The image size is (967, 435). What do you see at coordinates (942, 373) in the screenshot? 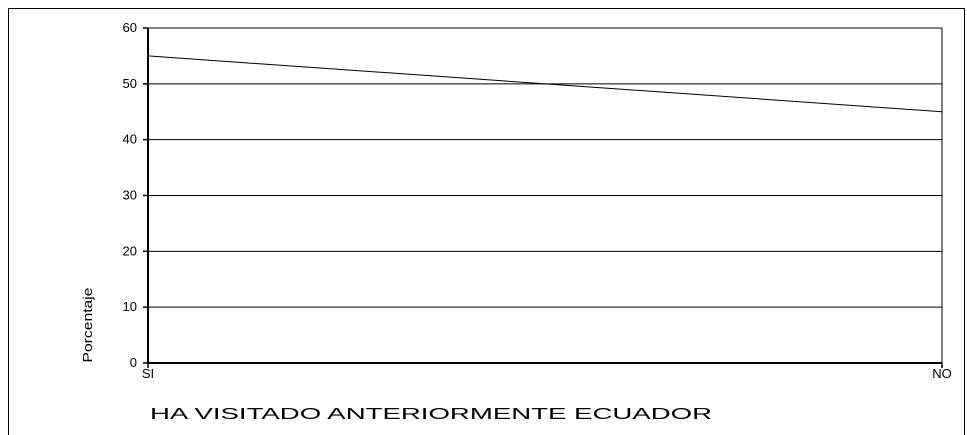
I see `x-tick-label-1: NO` at bounding box center [942, 373].